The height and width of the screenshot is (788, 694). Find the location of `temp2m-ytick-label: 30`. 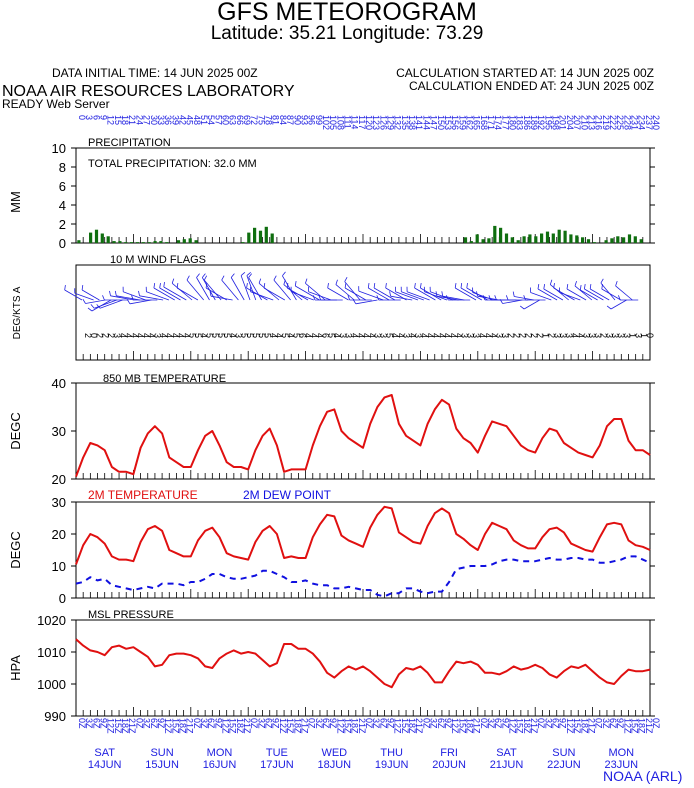

temp2m-ytick-label: 30 is located at coordinates (59, 502).